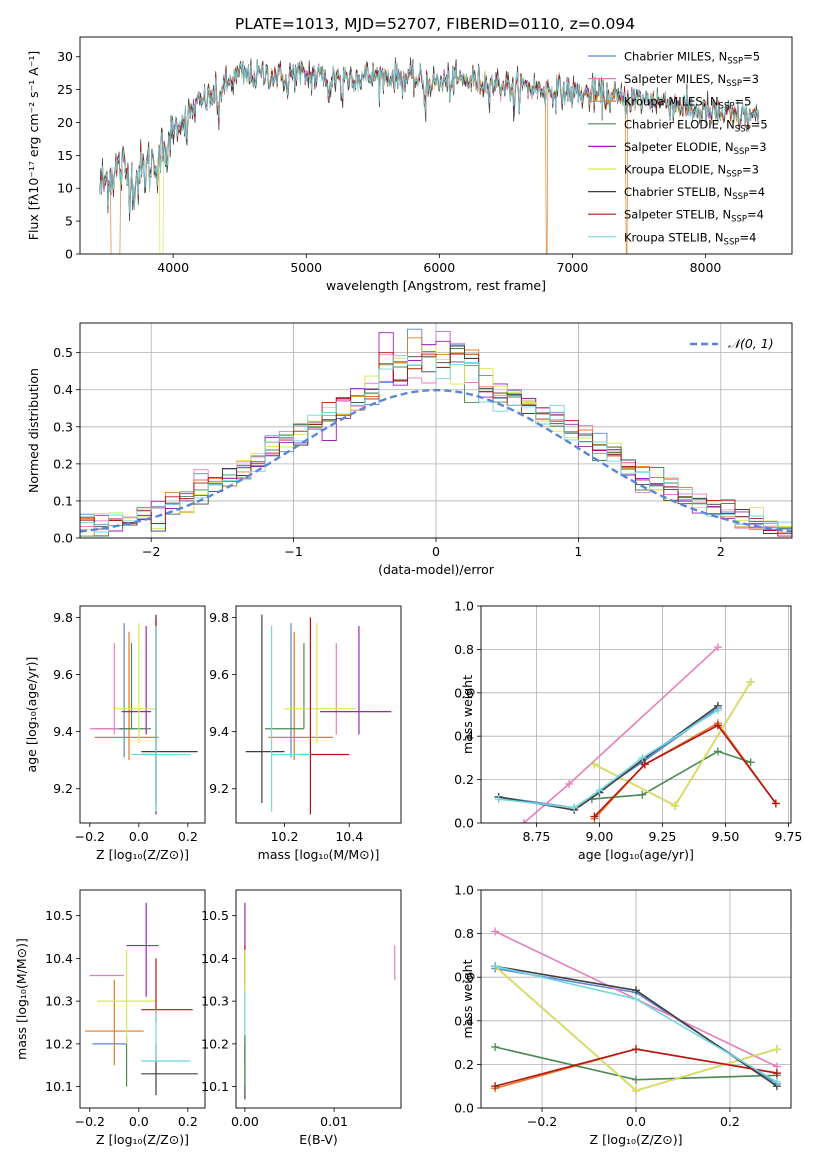 The image size is (819, 1170). What do you see at coordinates (675, 79) in the screenshot?
I see `legend-text: Salpeter MILES, N` at bounding box center [675, 79].